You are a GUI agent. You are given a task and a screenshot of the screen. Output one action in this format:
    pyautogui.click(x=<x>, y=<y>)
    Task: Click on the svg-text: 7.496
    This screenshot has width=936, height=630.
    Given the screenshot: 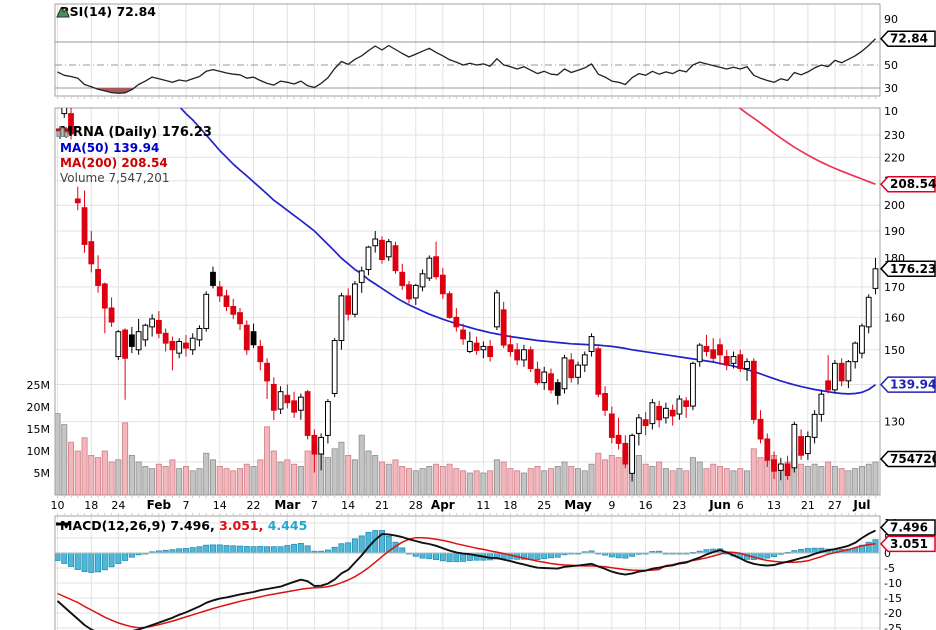 What is the action you would take?
    pyautogui.click(x=909, y=528)
    